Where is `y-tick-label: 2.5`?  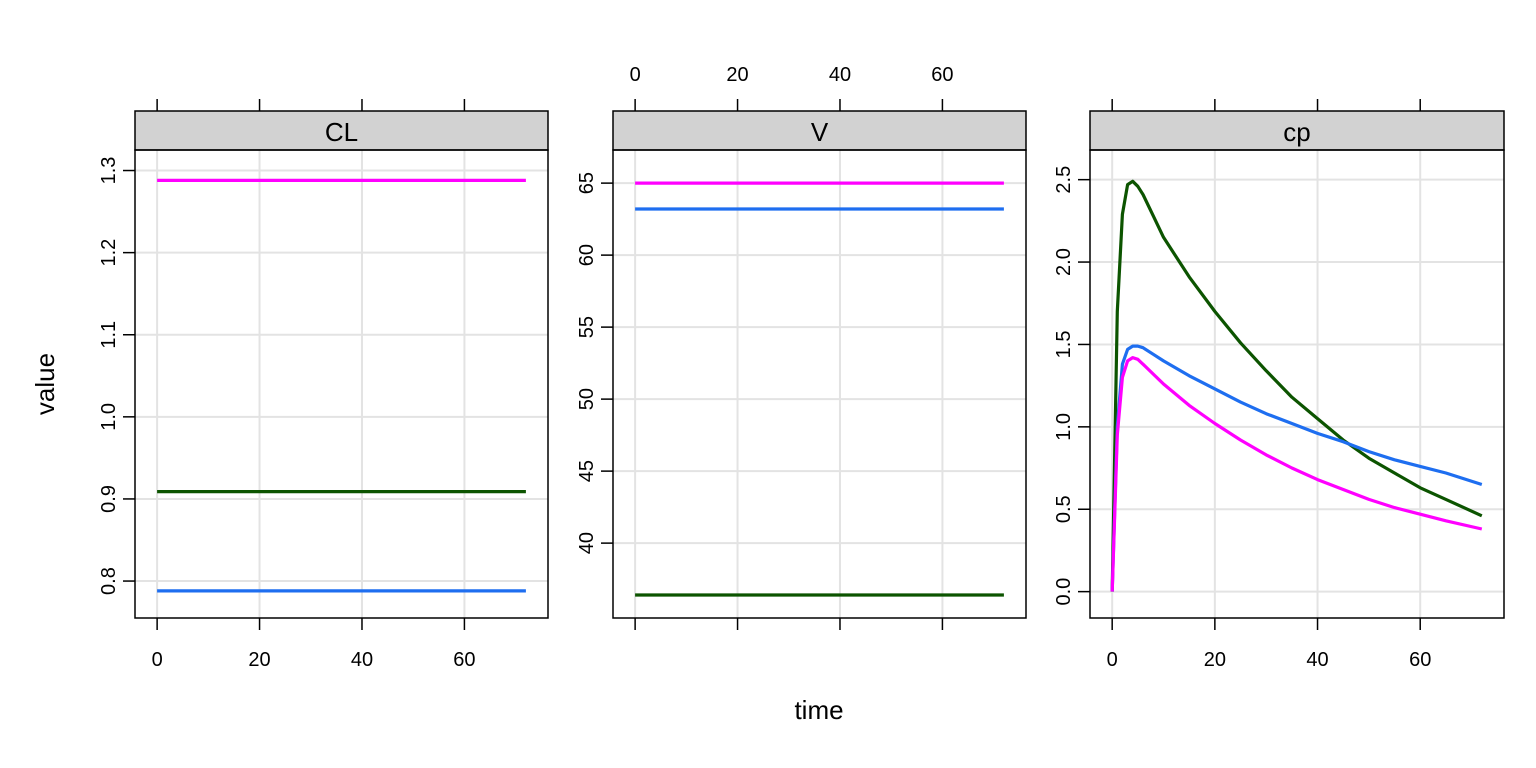 y-tick-label: 2.5 is located at coordinates (1064, 180).